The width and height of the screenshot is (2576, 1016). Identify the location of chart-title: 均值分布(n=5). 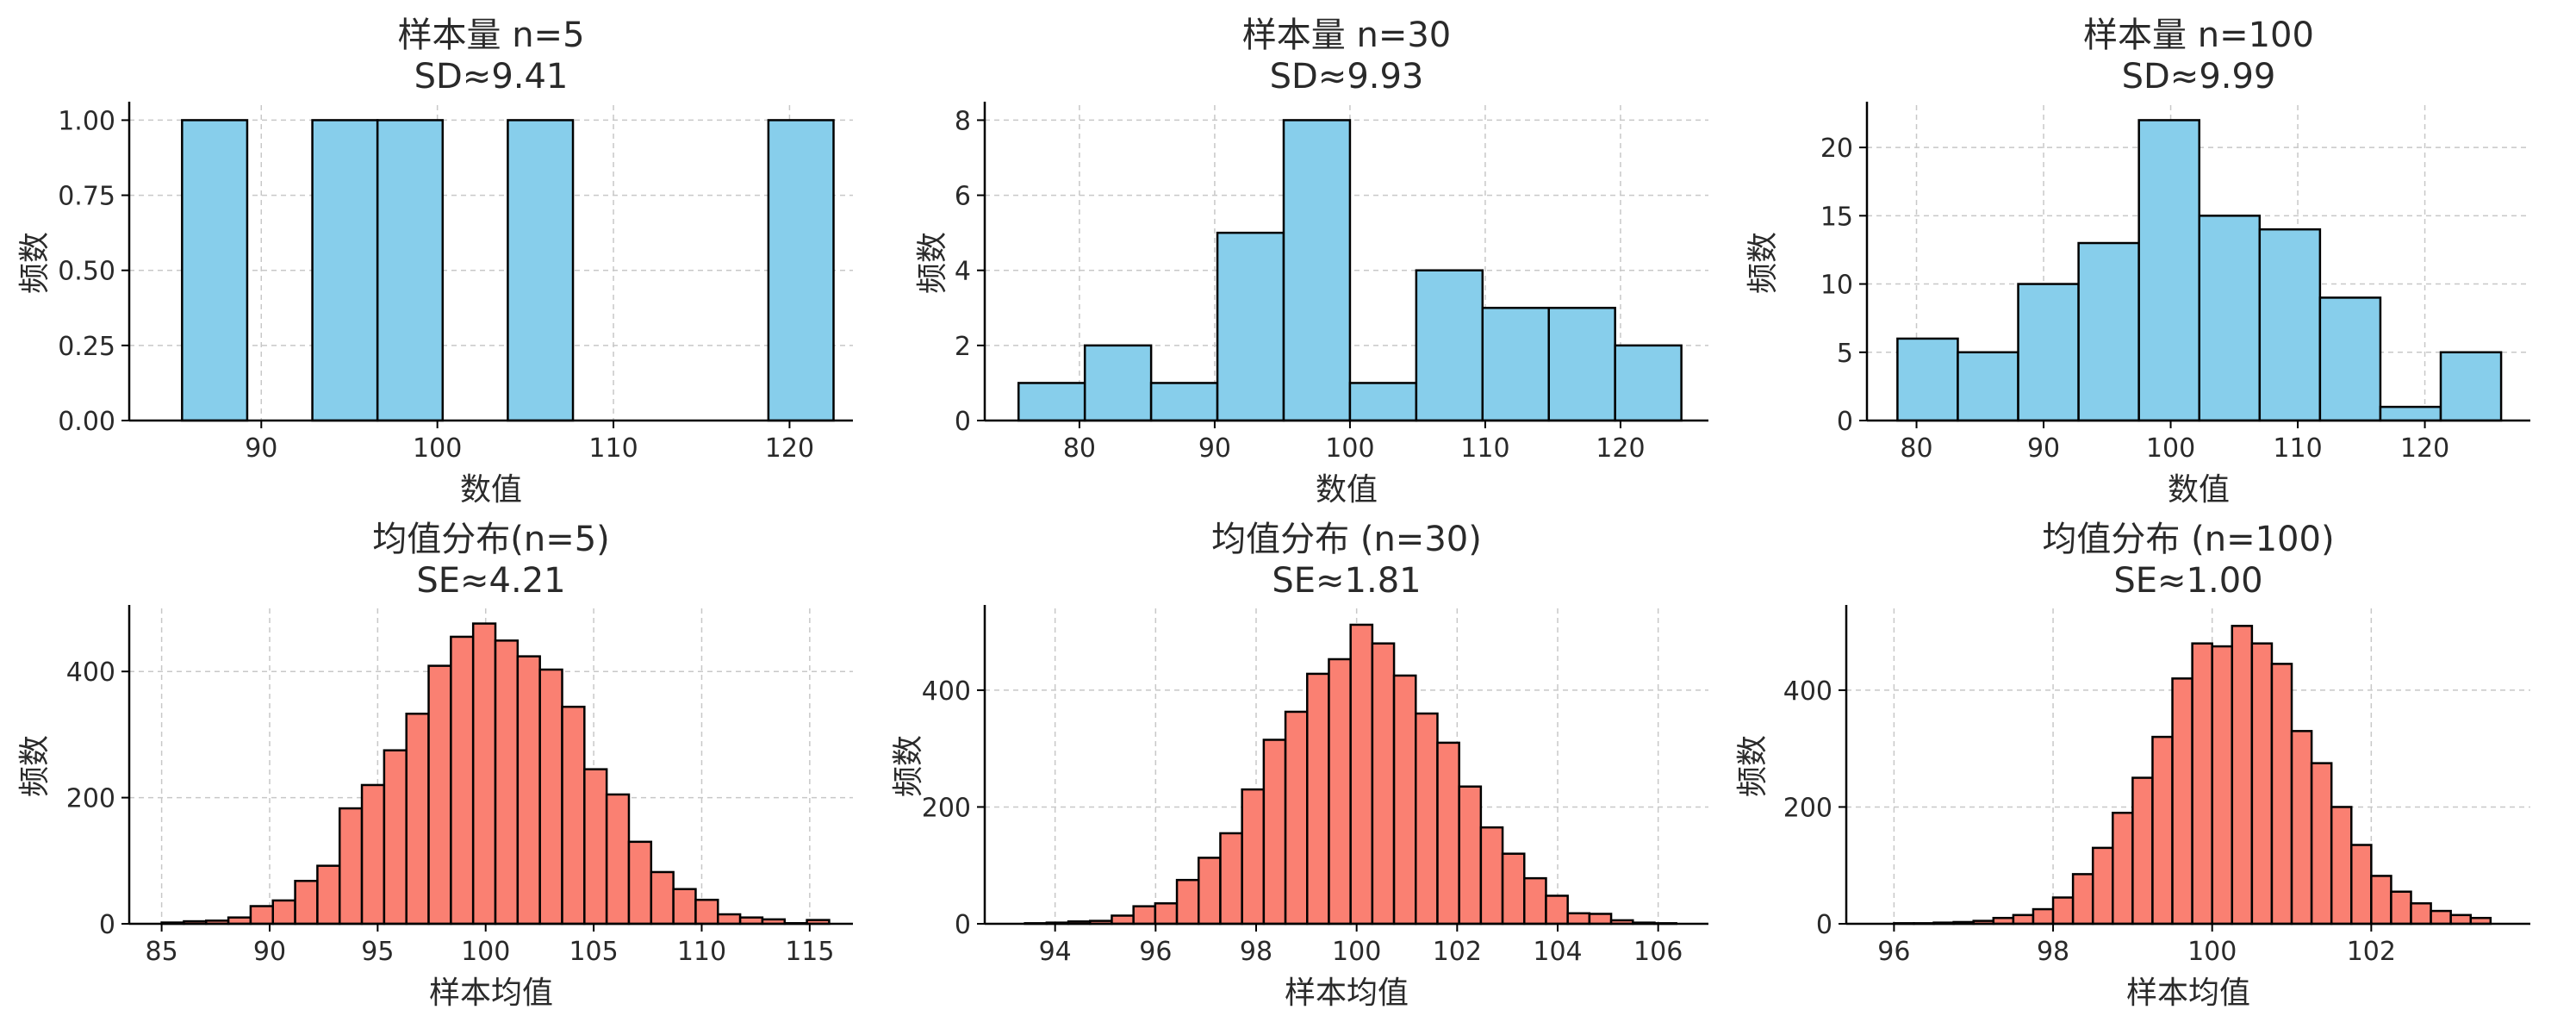
(491, 539).